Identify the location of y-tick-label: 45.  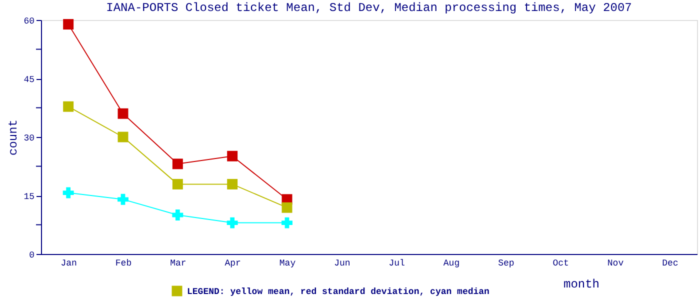
(29, 80).